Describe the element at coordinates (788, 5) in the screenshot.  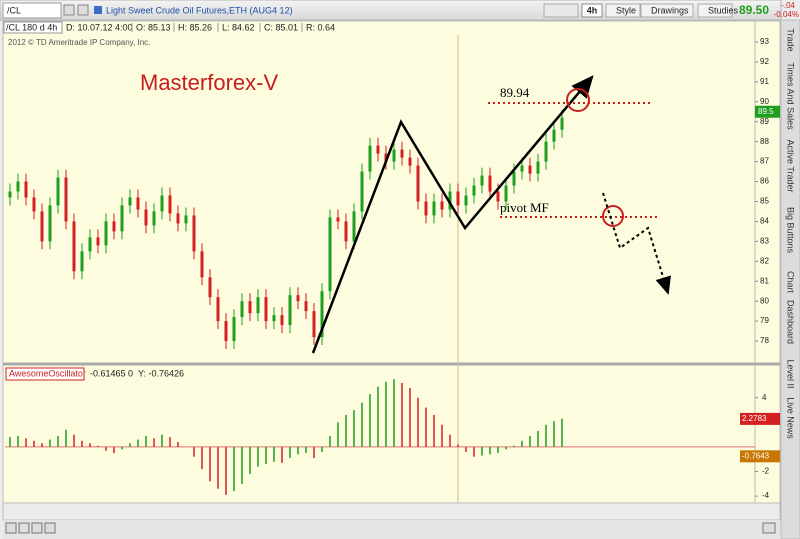
I see `change: -.04` at that location.